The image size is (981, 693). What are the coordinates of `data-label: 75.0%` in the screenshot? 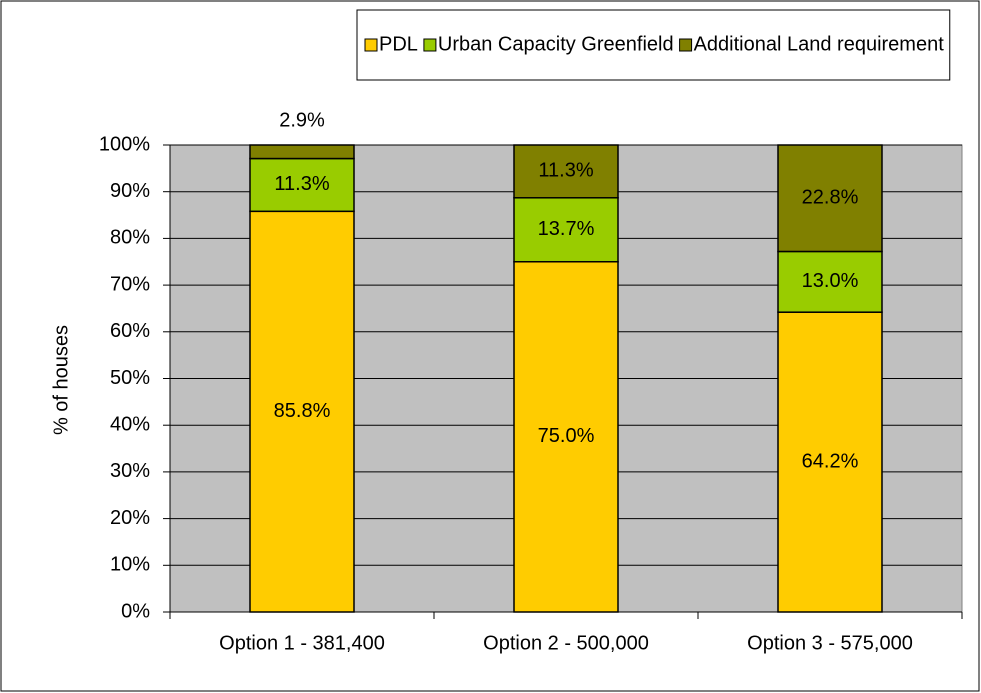 It's located at (566, 436).